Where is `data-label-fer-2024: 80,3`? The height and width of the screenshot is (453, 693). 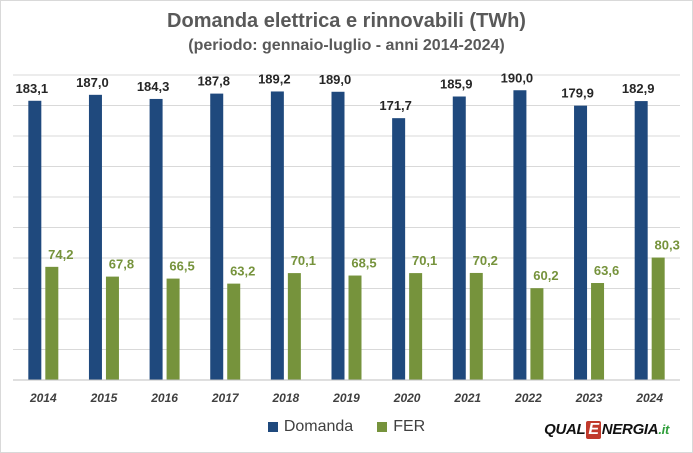 data-label-fer-2024: 80,3 is located at coordinates (667, 245).